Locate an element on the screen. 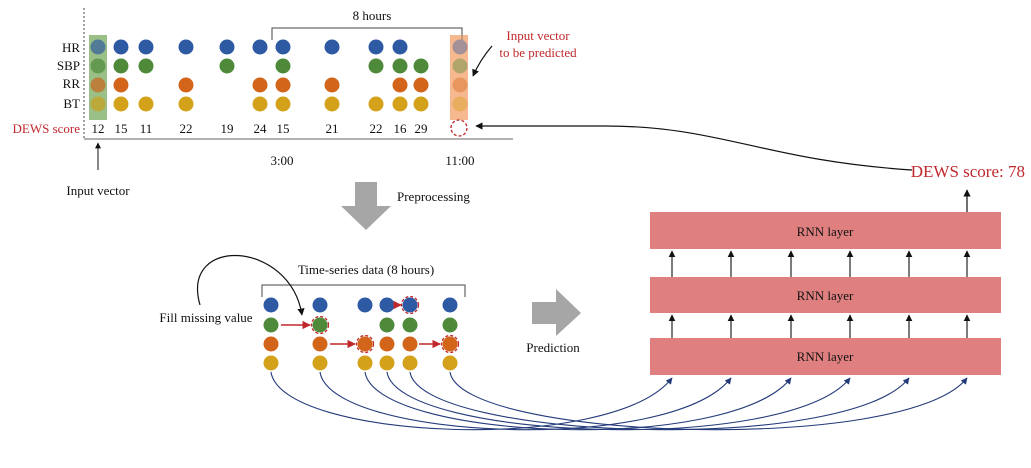 The height and width of the screenshot is (468, 1031). predicted-score-placeholder is located at coordinates (459, 128).